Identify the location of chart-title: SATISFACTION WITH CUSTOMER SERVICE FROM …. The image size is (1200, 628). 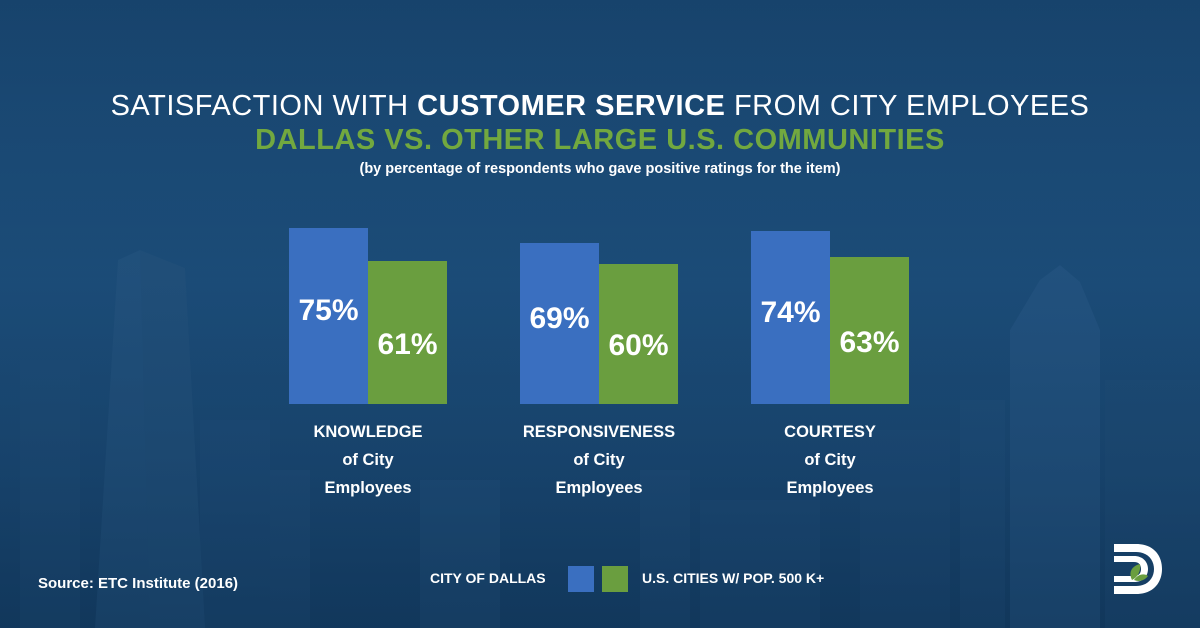
(600, 106).